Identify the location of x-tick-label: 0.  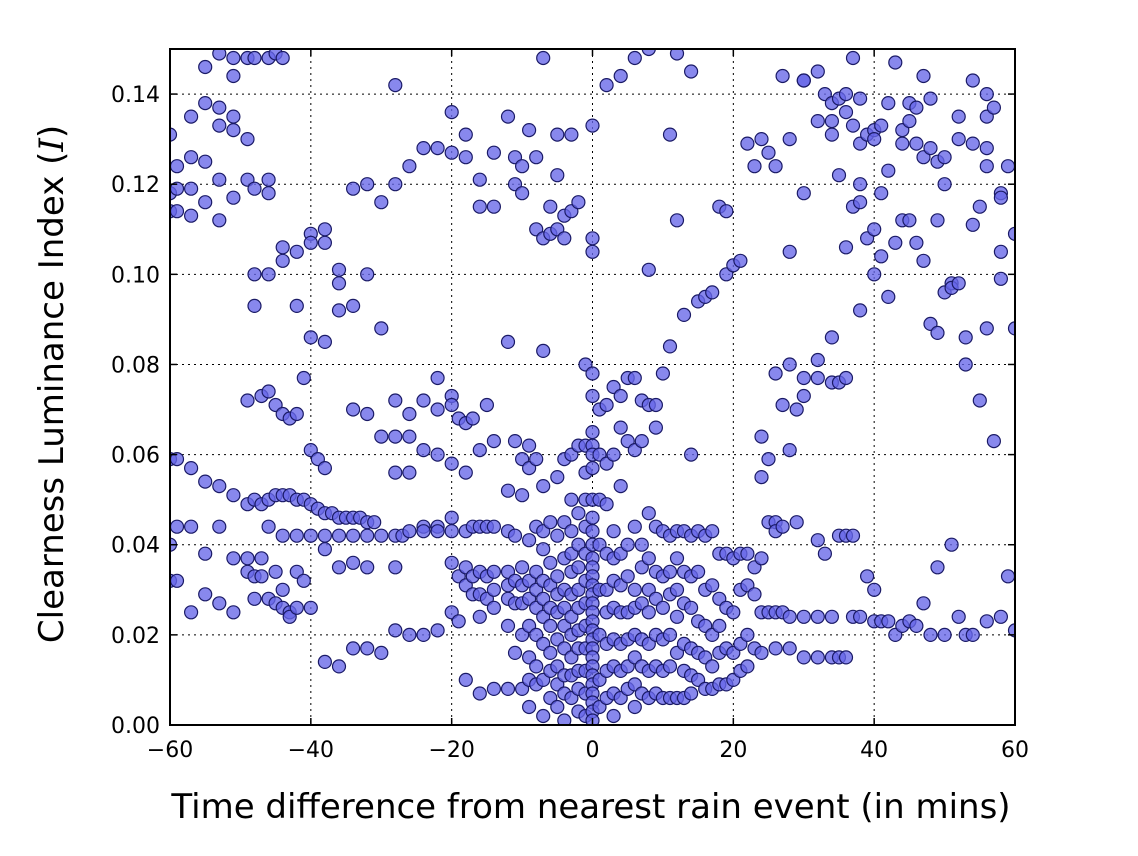
(593, 750).